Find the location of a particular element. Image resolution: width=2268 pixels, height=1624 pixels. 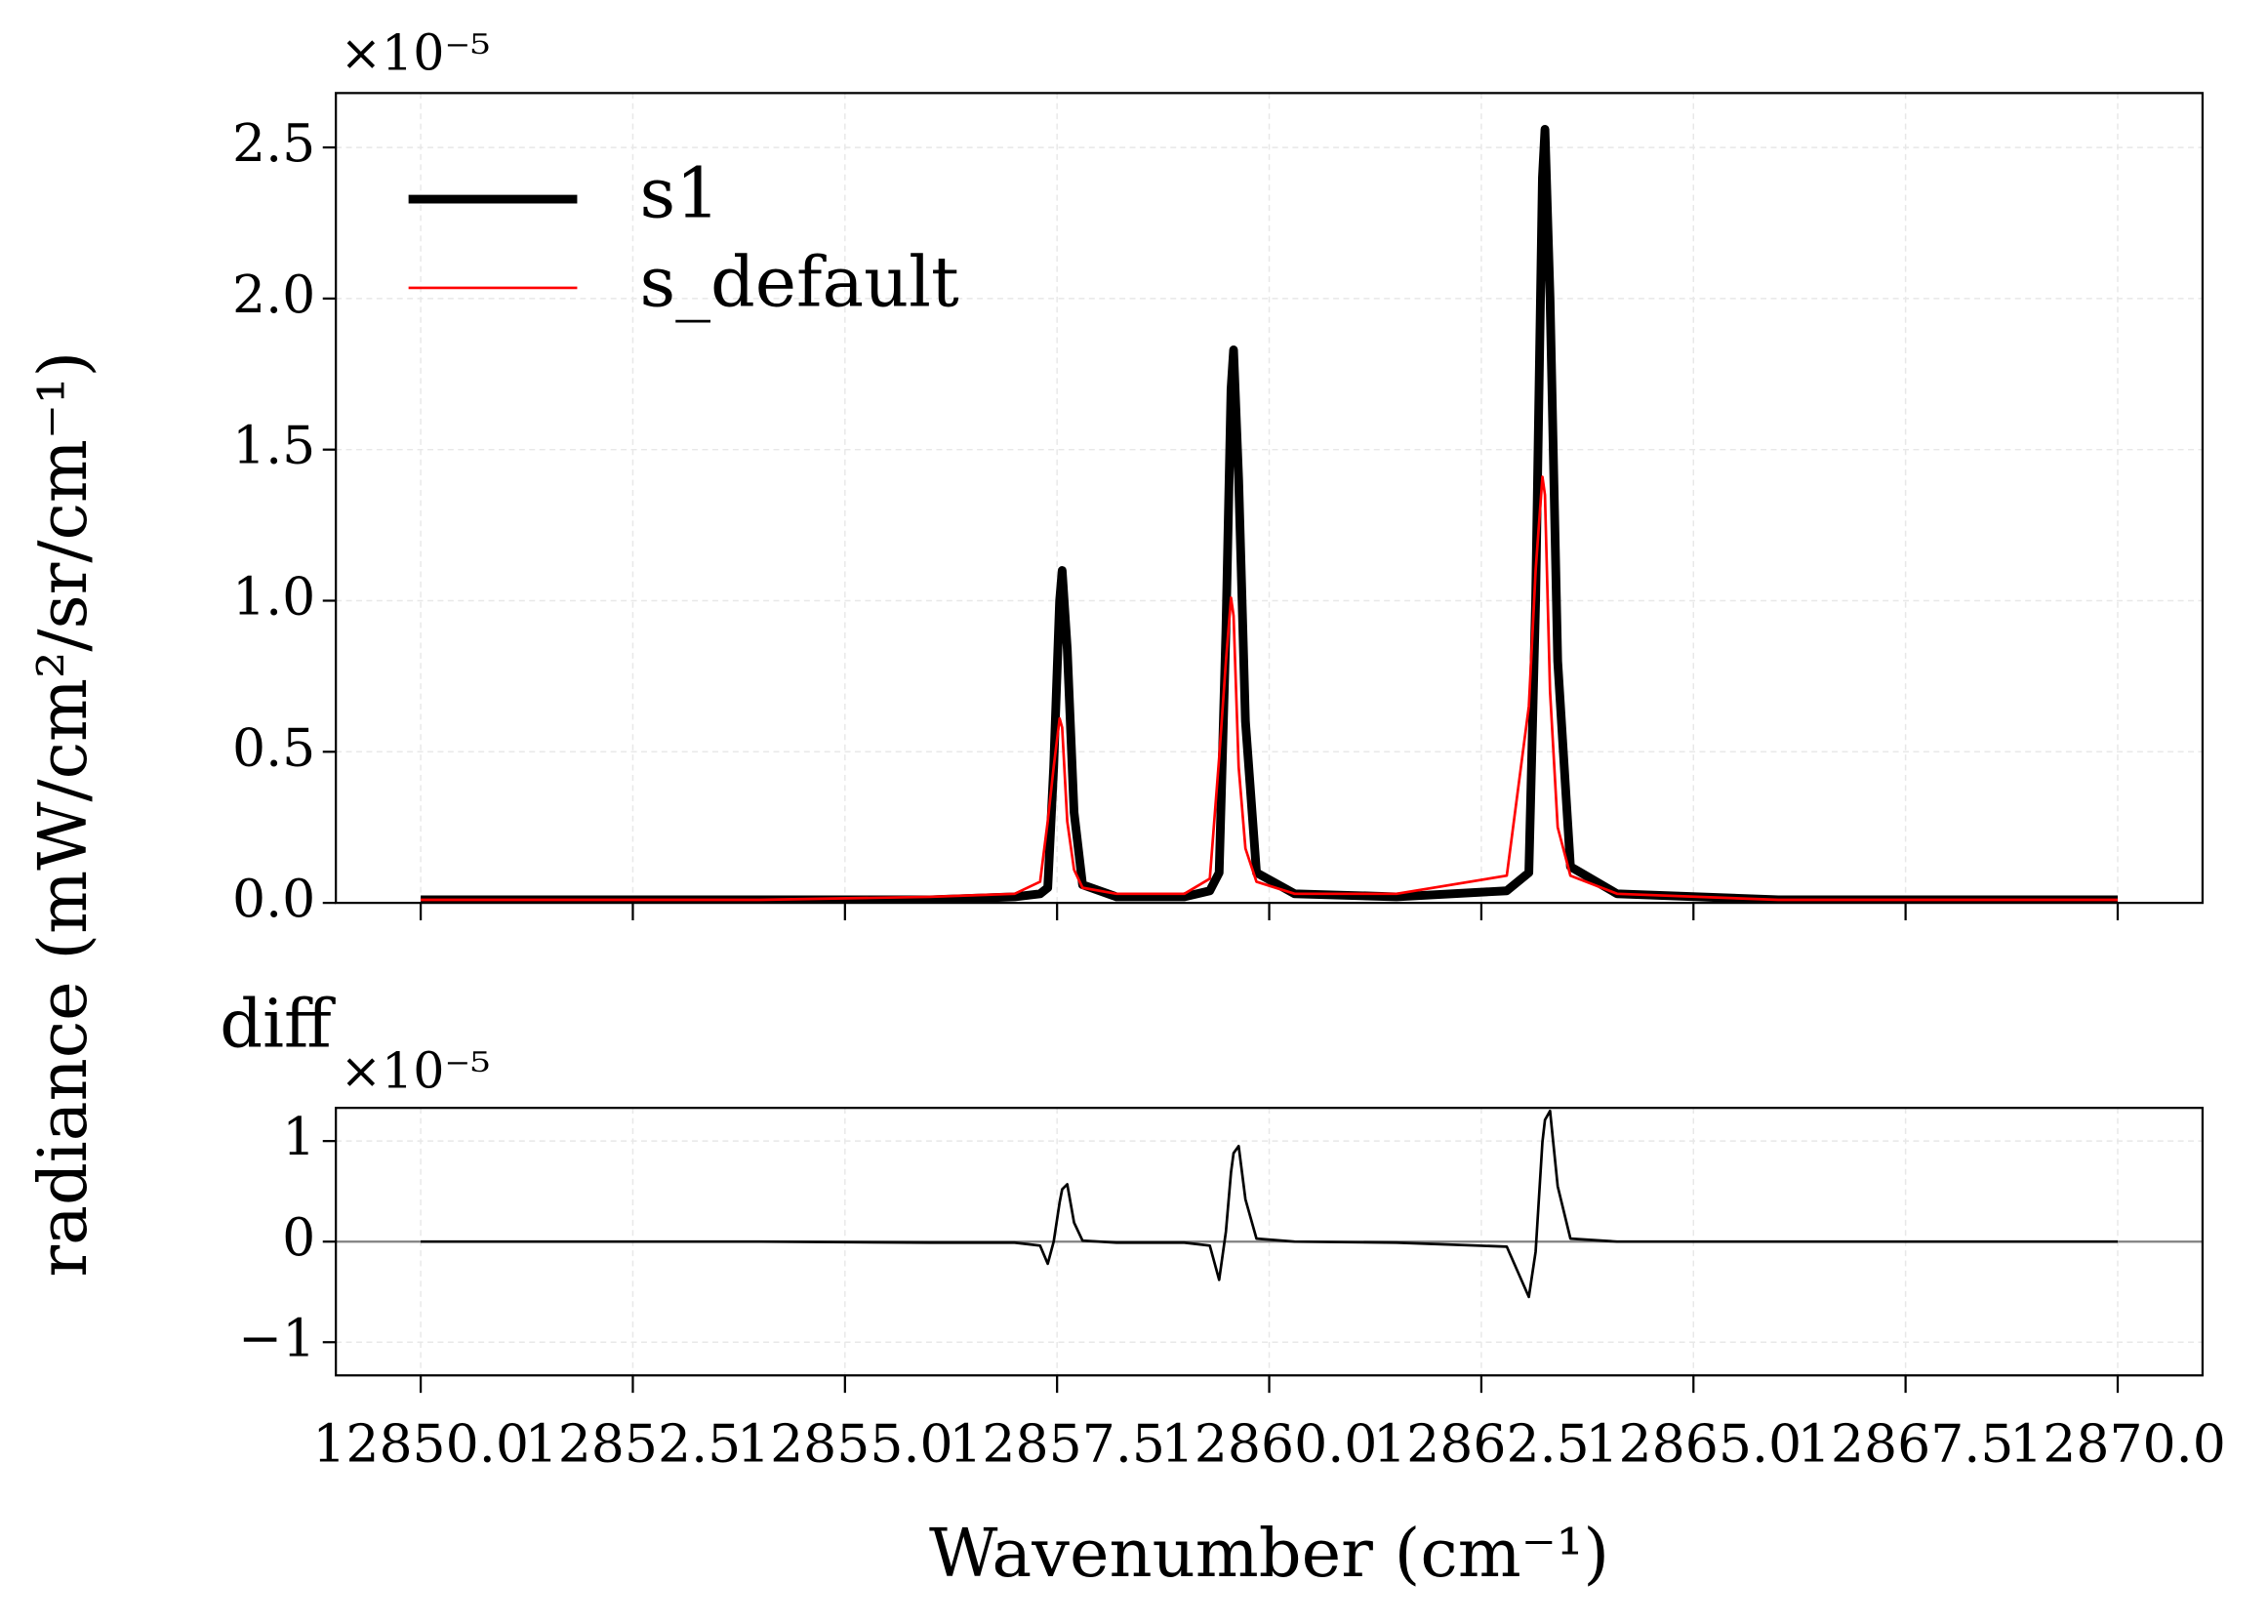

y-tick-label: 0.5 is located at coordinates (274, 747).